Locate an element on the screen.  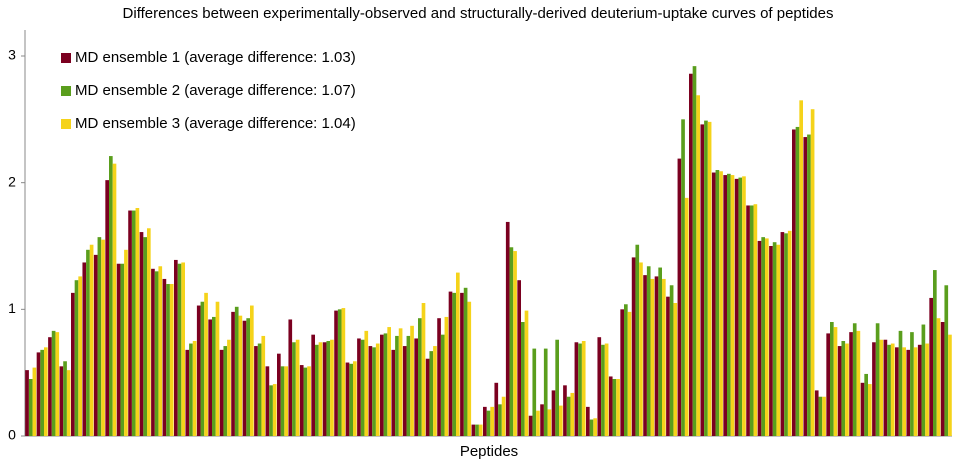
legend-swatch is located at coordinates (66, 58).